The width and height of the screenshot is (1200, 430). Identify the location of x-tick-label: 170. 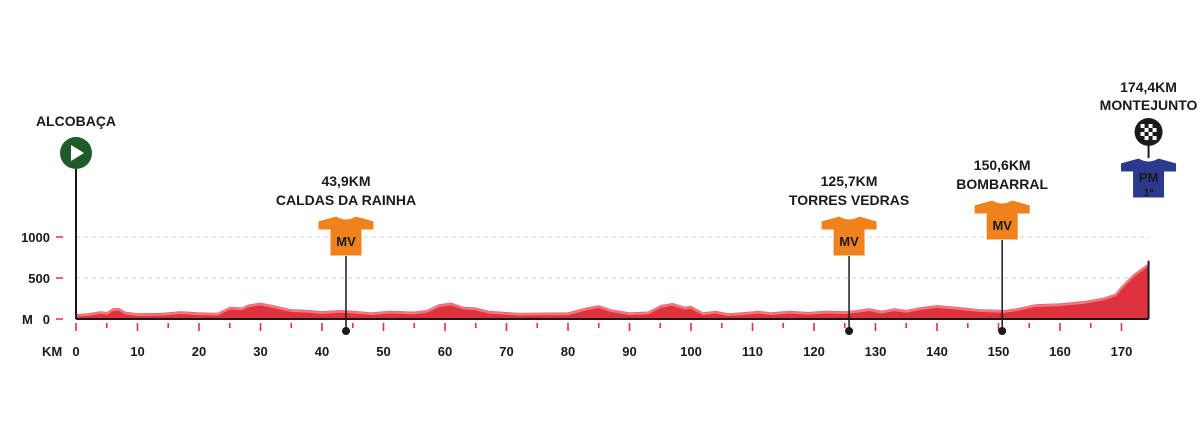
(1122, 351).